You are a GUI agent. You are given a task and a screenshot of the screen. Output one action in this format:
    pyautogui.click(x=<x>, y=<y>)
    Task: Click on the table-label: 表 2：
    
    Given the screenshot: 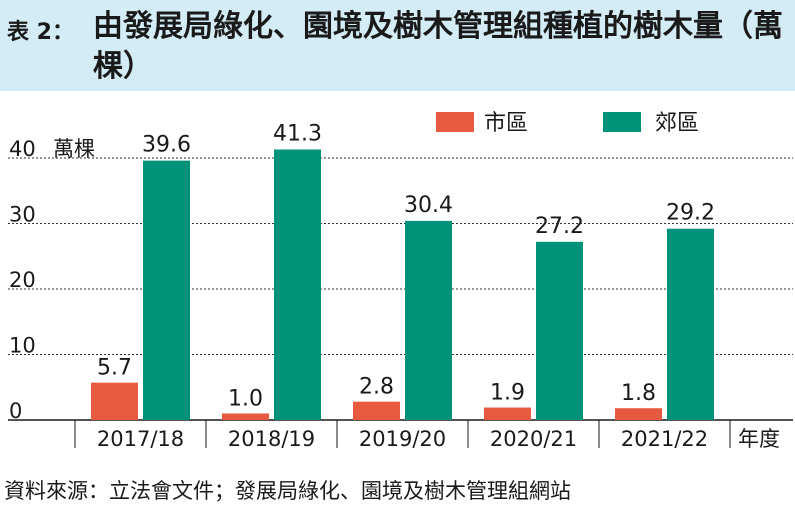 What is the action you would take?
    pyautogui.click(x=40, y=32)
    